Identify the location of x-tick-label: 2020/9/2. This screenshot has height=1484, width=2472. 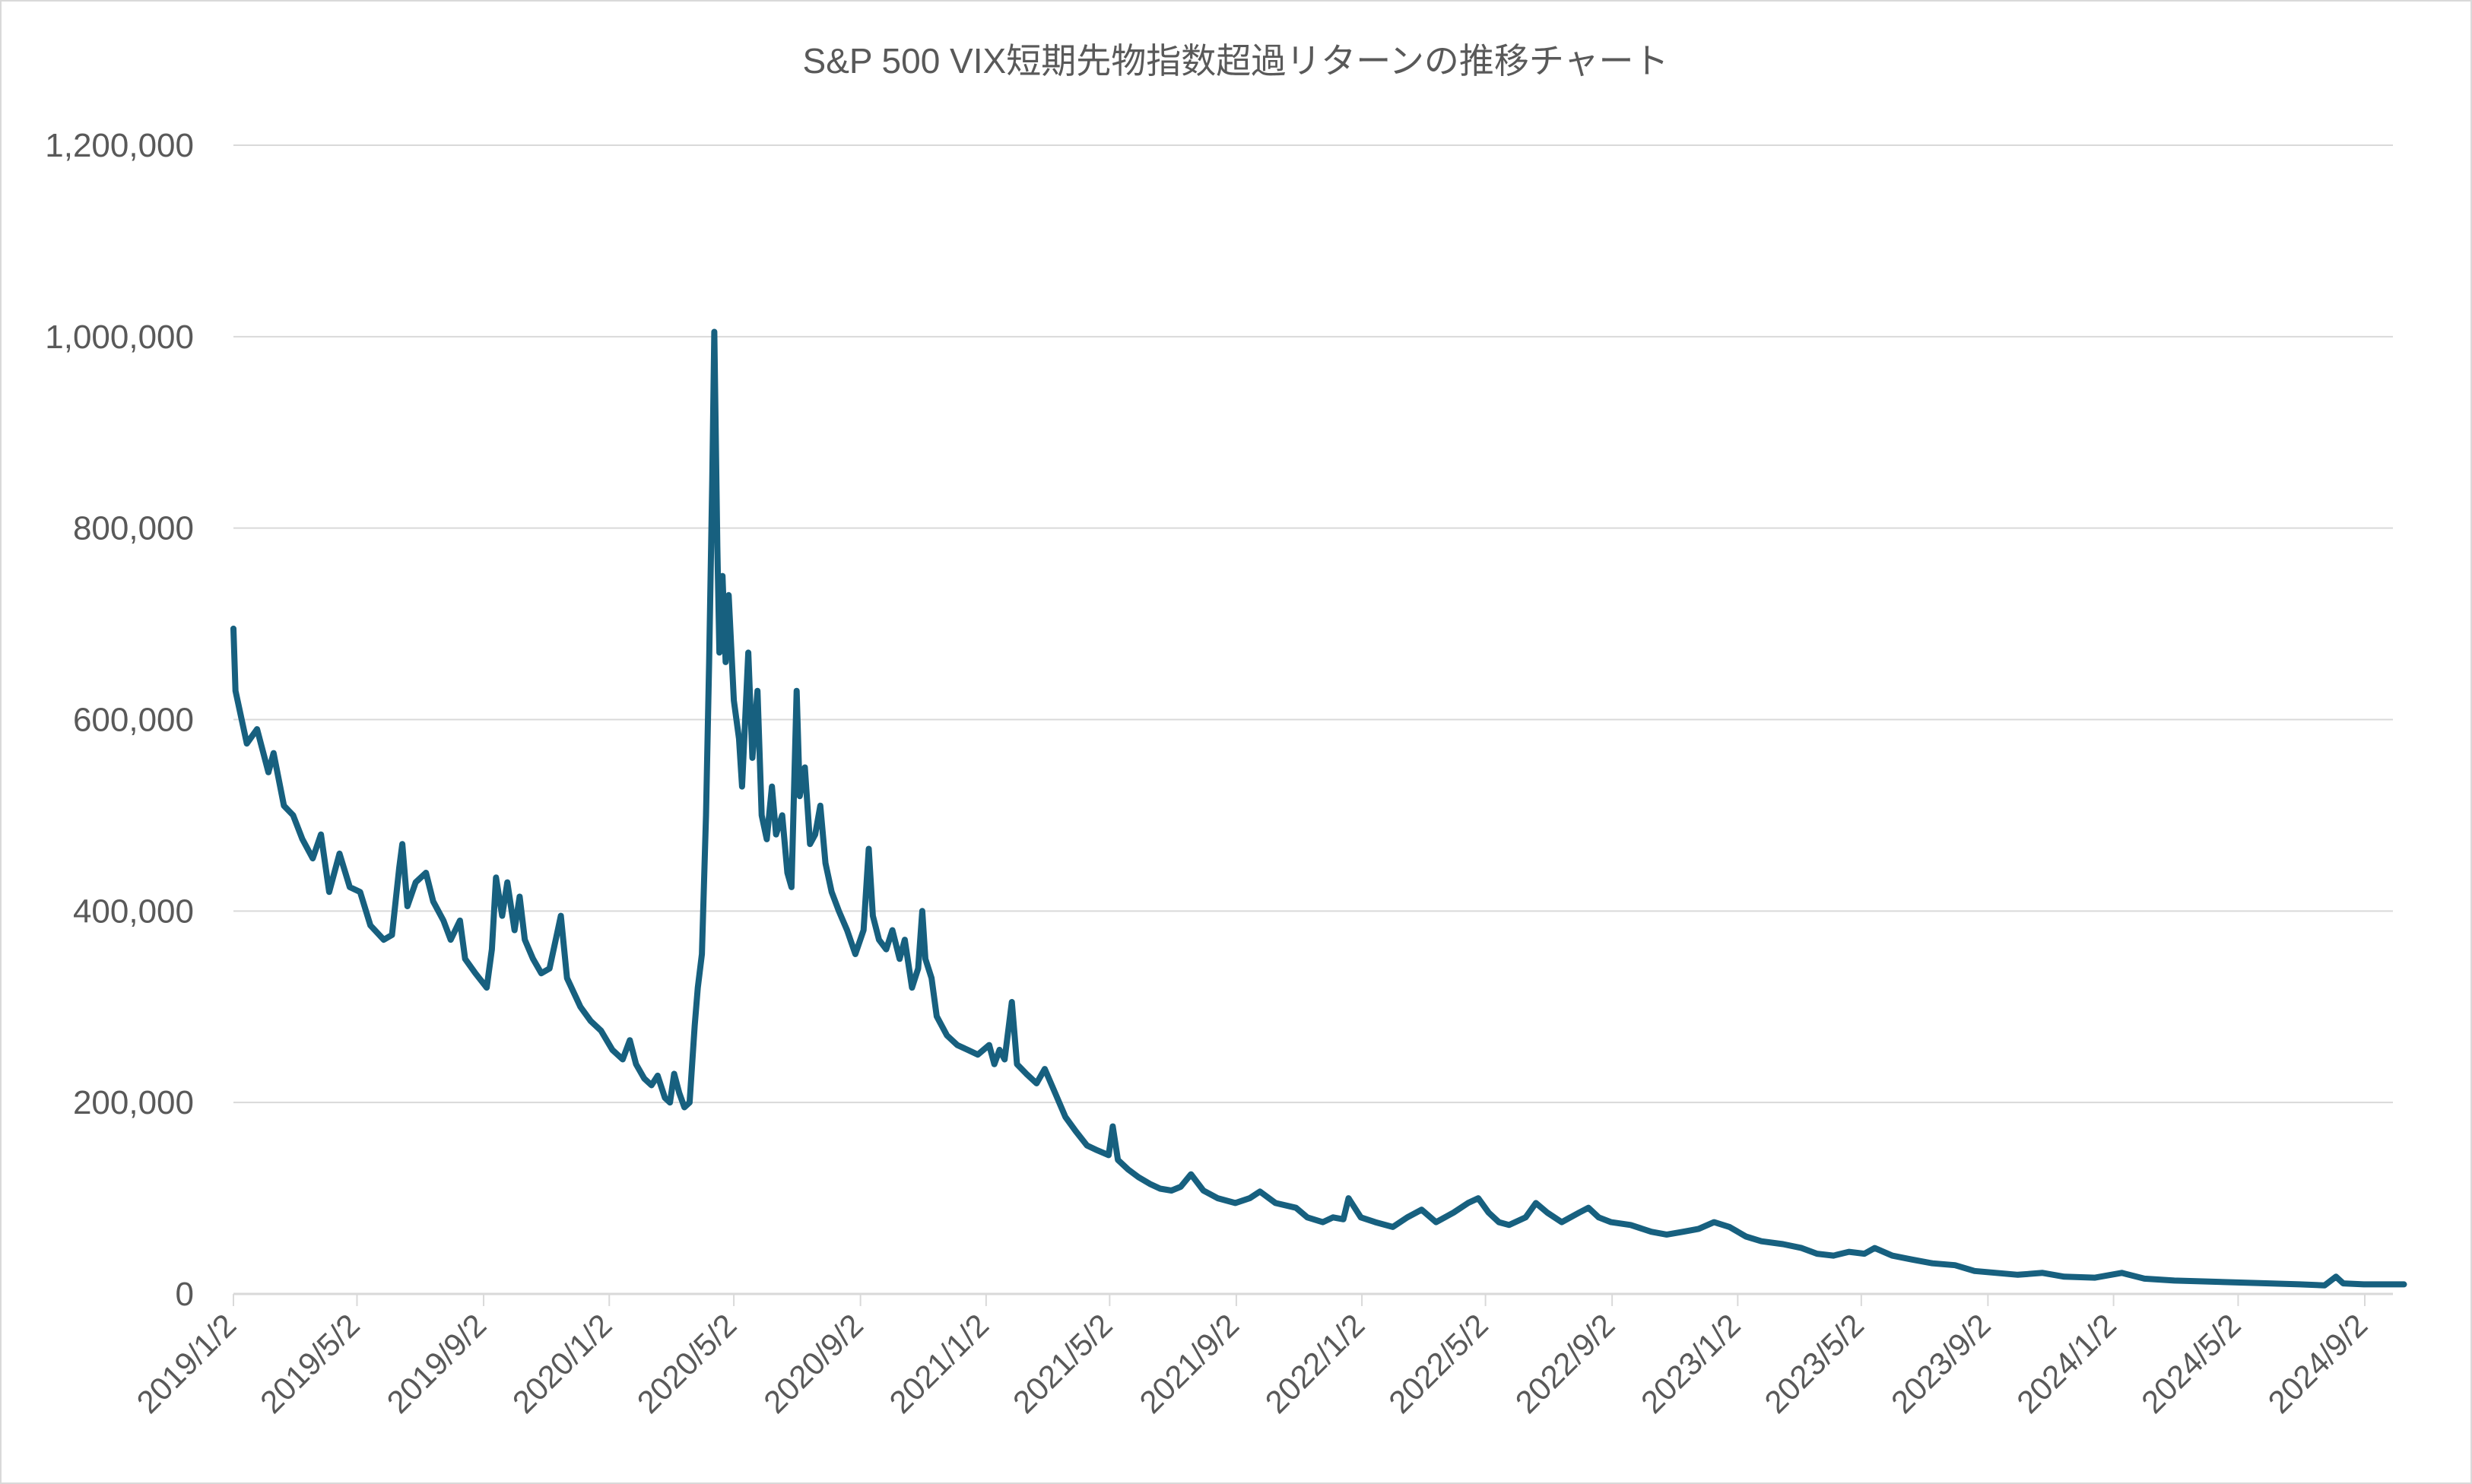
(814, 1363).